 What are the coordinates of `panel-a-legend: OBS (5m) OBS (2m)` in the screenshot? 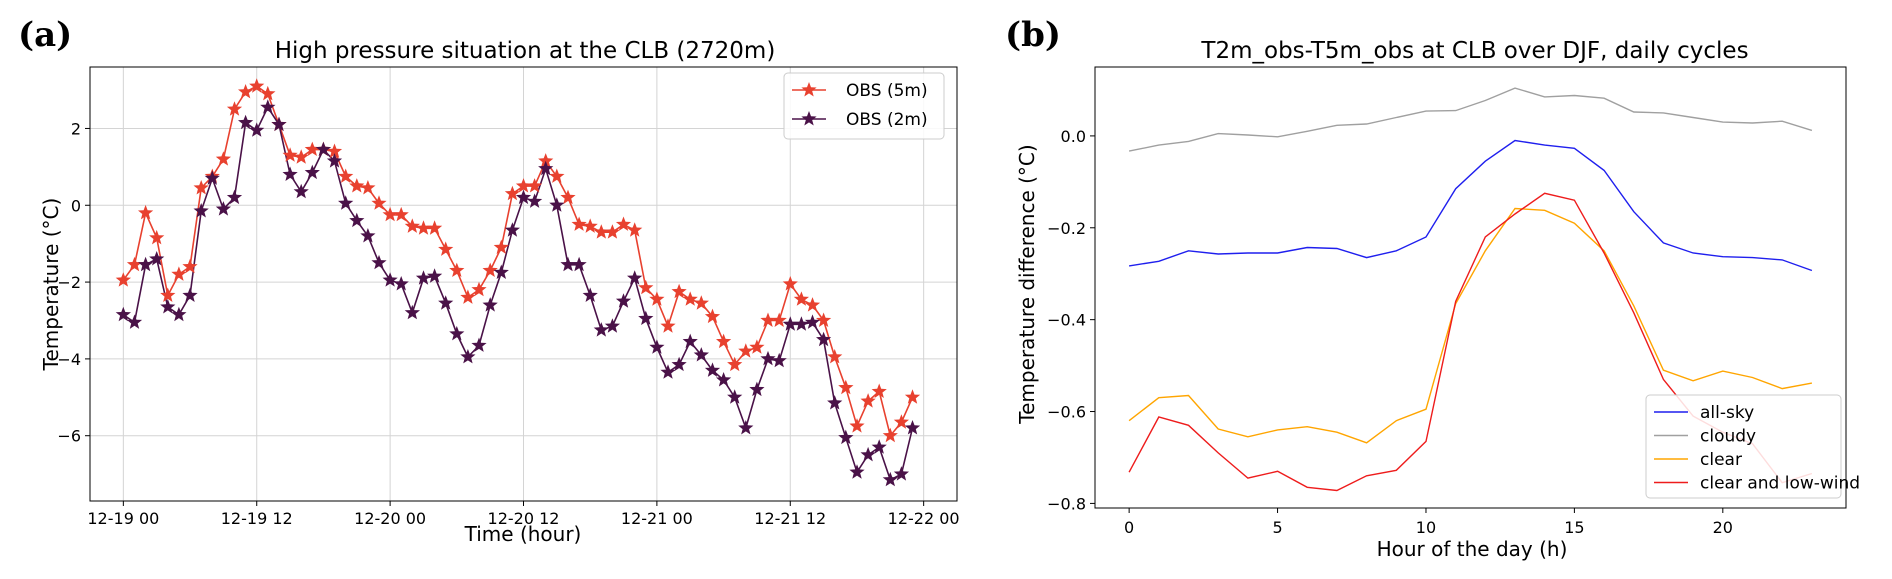 It's located at (864, 106).